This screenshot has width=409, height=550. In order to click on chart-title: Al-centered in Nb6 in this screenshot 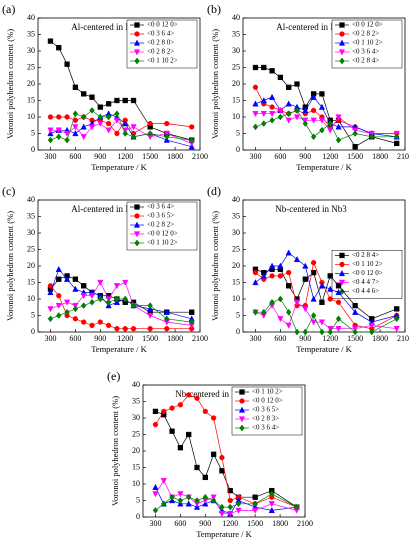, I will do `click(106, 209)`.